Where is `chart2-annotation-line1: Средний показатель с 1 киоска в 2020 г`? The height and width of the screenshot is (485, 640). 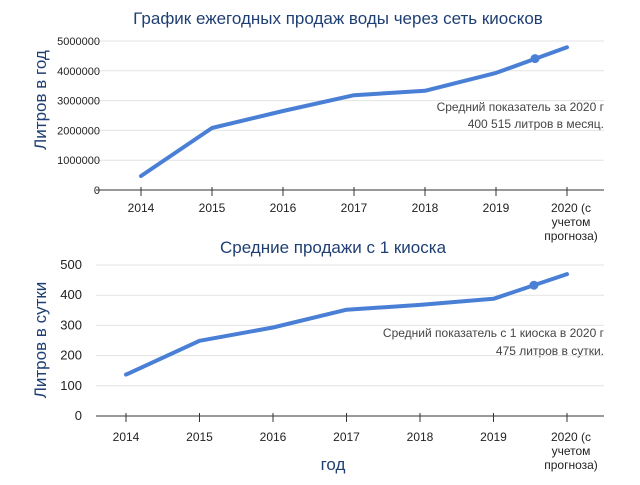
chart2-annotation-line1: Средний показатель с 1 киоска в 2020 г is located at coordinates (494, 333).